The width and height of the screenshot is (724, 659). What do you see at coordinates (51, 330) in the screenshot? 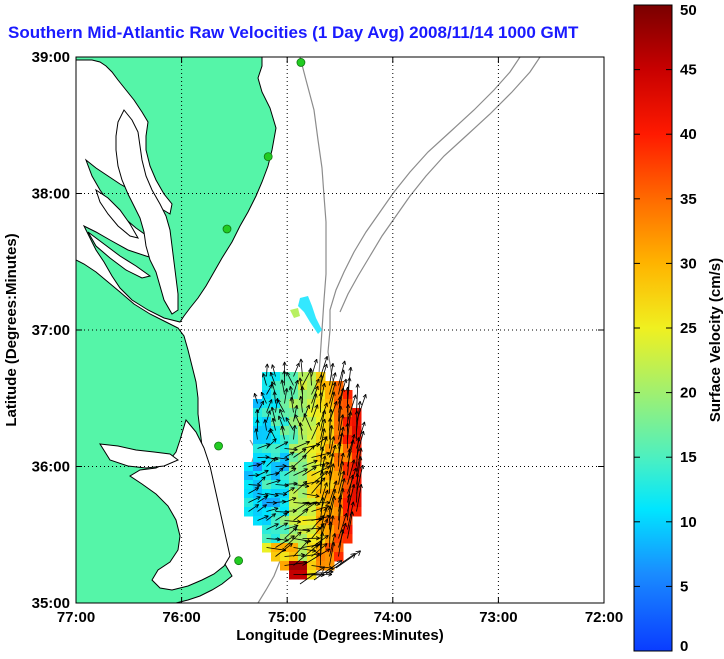
I see `y-tick-label: 37:00` at bounding box center [51, 330].